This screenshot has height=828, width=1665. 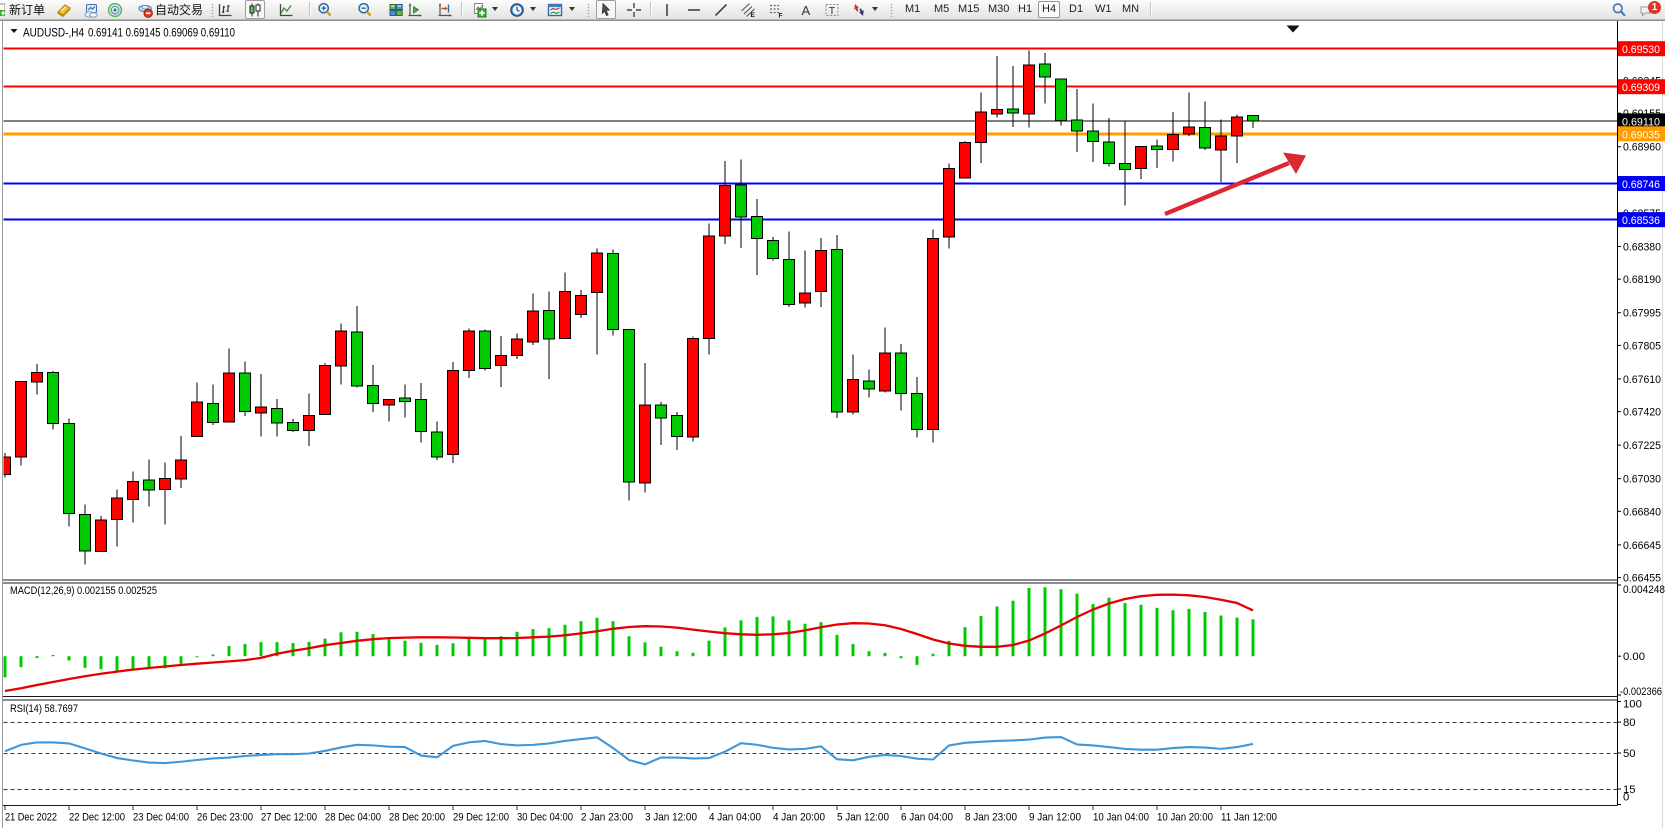 I want to click on price-level-label: 0.69309, so click(x=1641, y=88).